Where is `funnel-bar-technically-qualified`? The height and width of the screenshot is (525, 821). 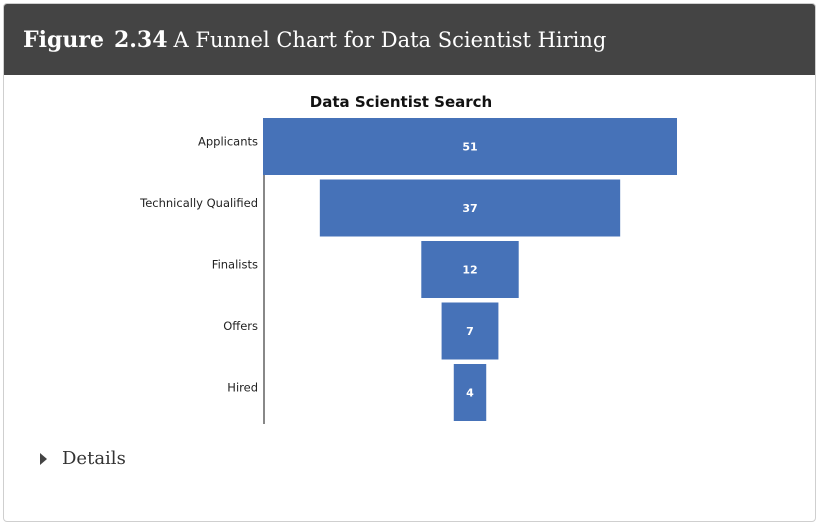 funnel-bar-technically-qualified is located at coordinates (470, 208).